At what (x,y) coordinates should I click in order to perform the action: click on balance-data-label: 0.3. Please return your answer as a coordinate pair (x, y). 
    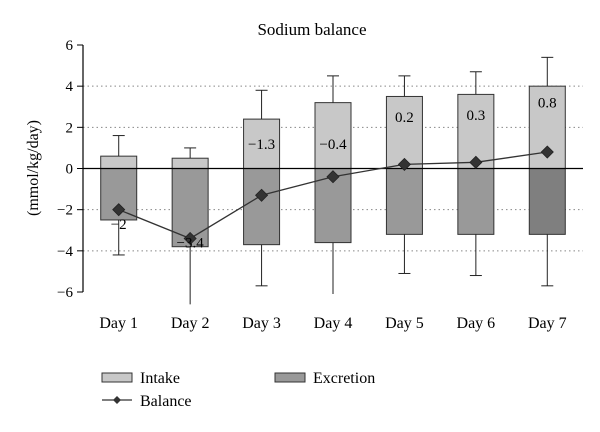
    Looking at the image, I should click on (475, 116).